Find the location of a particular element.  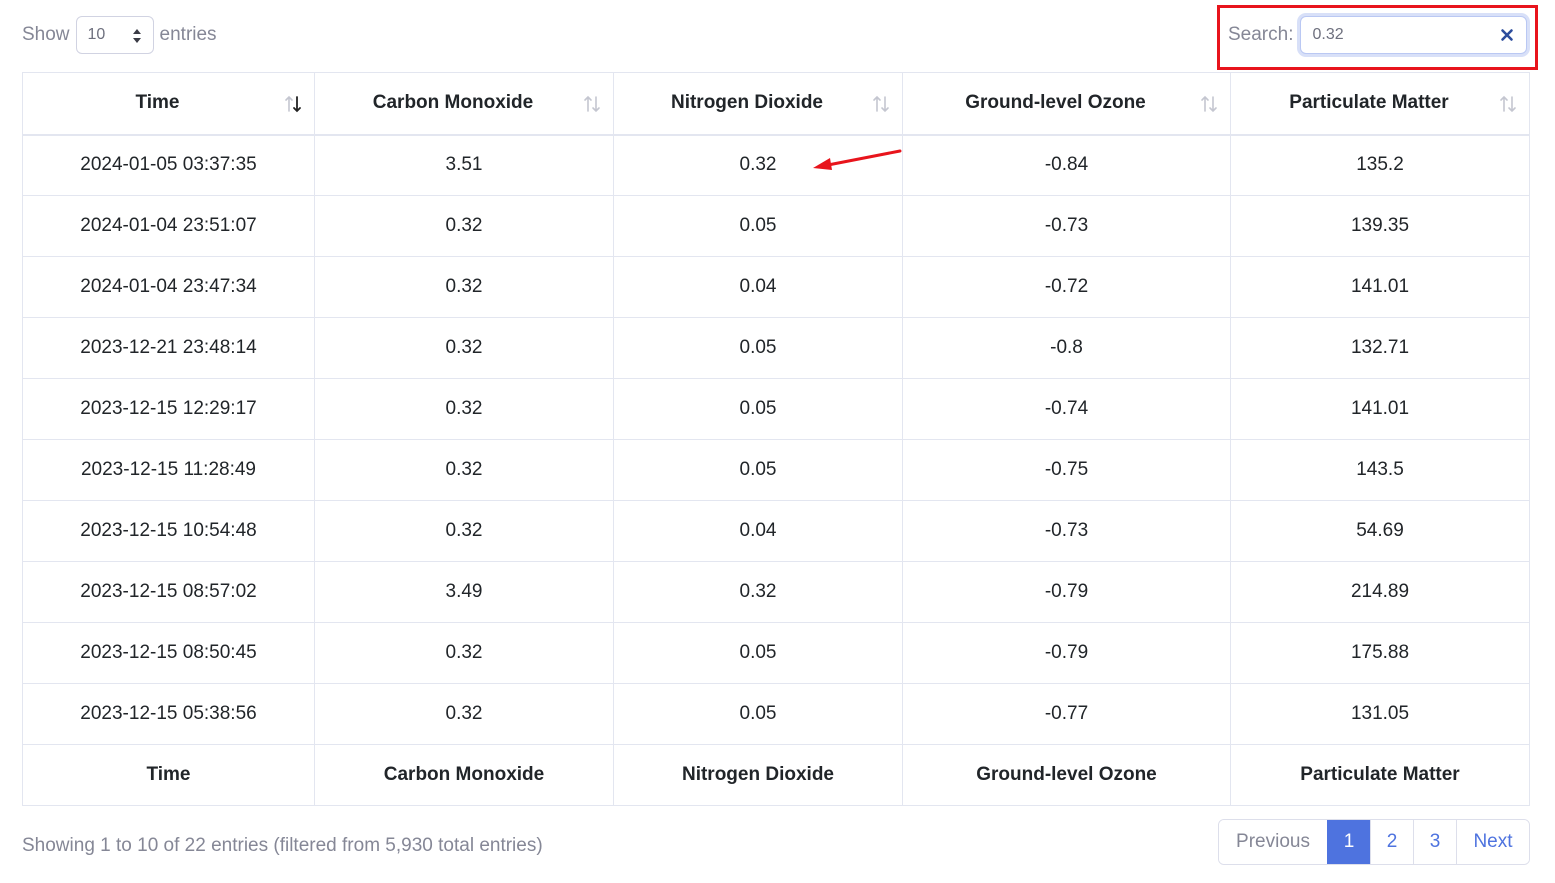

cell-time: 2023-12-15 11:28:49 is located at coordinates (168, 470).